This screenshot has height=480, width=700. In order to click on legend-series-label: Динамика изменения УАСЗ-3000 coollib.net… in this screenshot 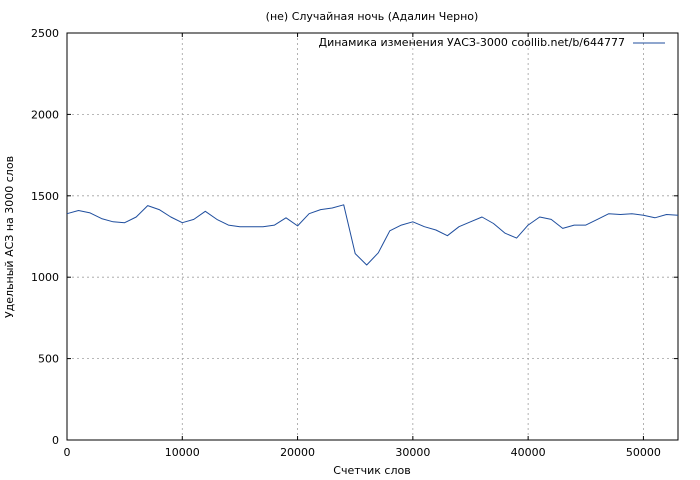, I will do `click(472, 42)`.